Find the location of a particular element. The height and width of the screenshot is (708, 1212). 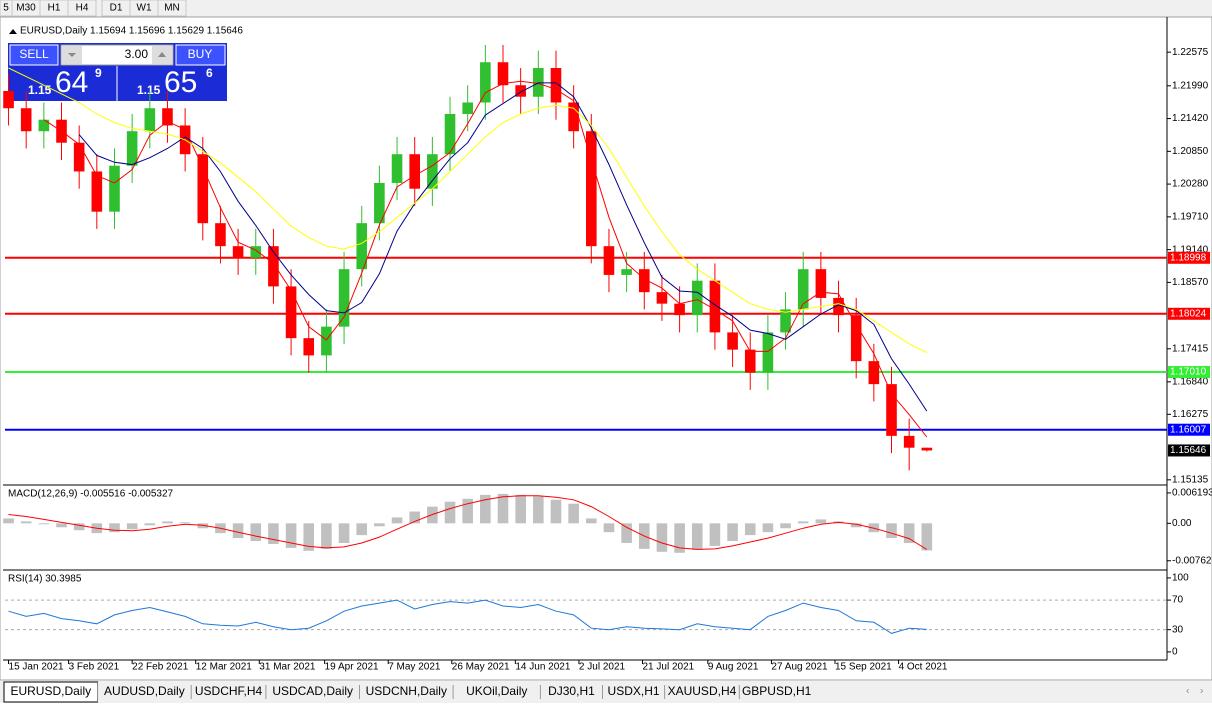

buy-label: BUY is located at coordinates (200, 54).